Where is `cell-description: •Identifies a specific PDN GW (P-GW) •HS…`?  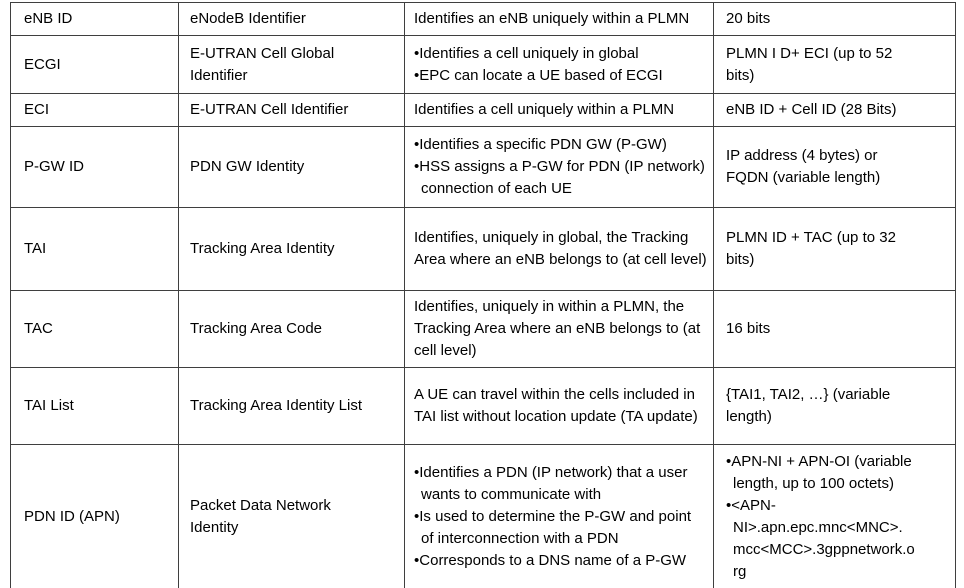
cell-description: •Identifies a specific PDN GW (P-GW) •HS… is located at coordinates (559, 167).